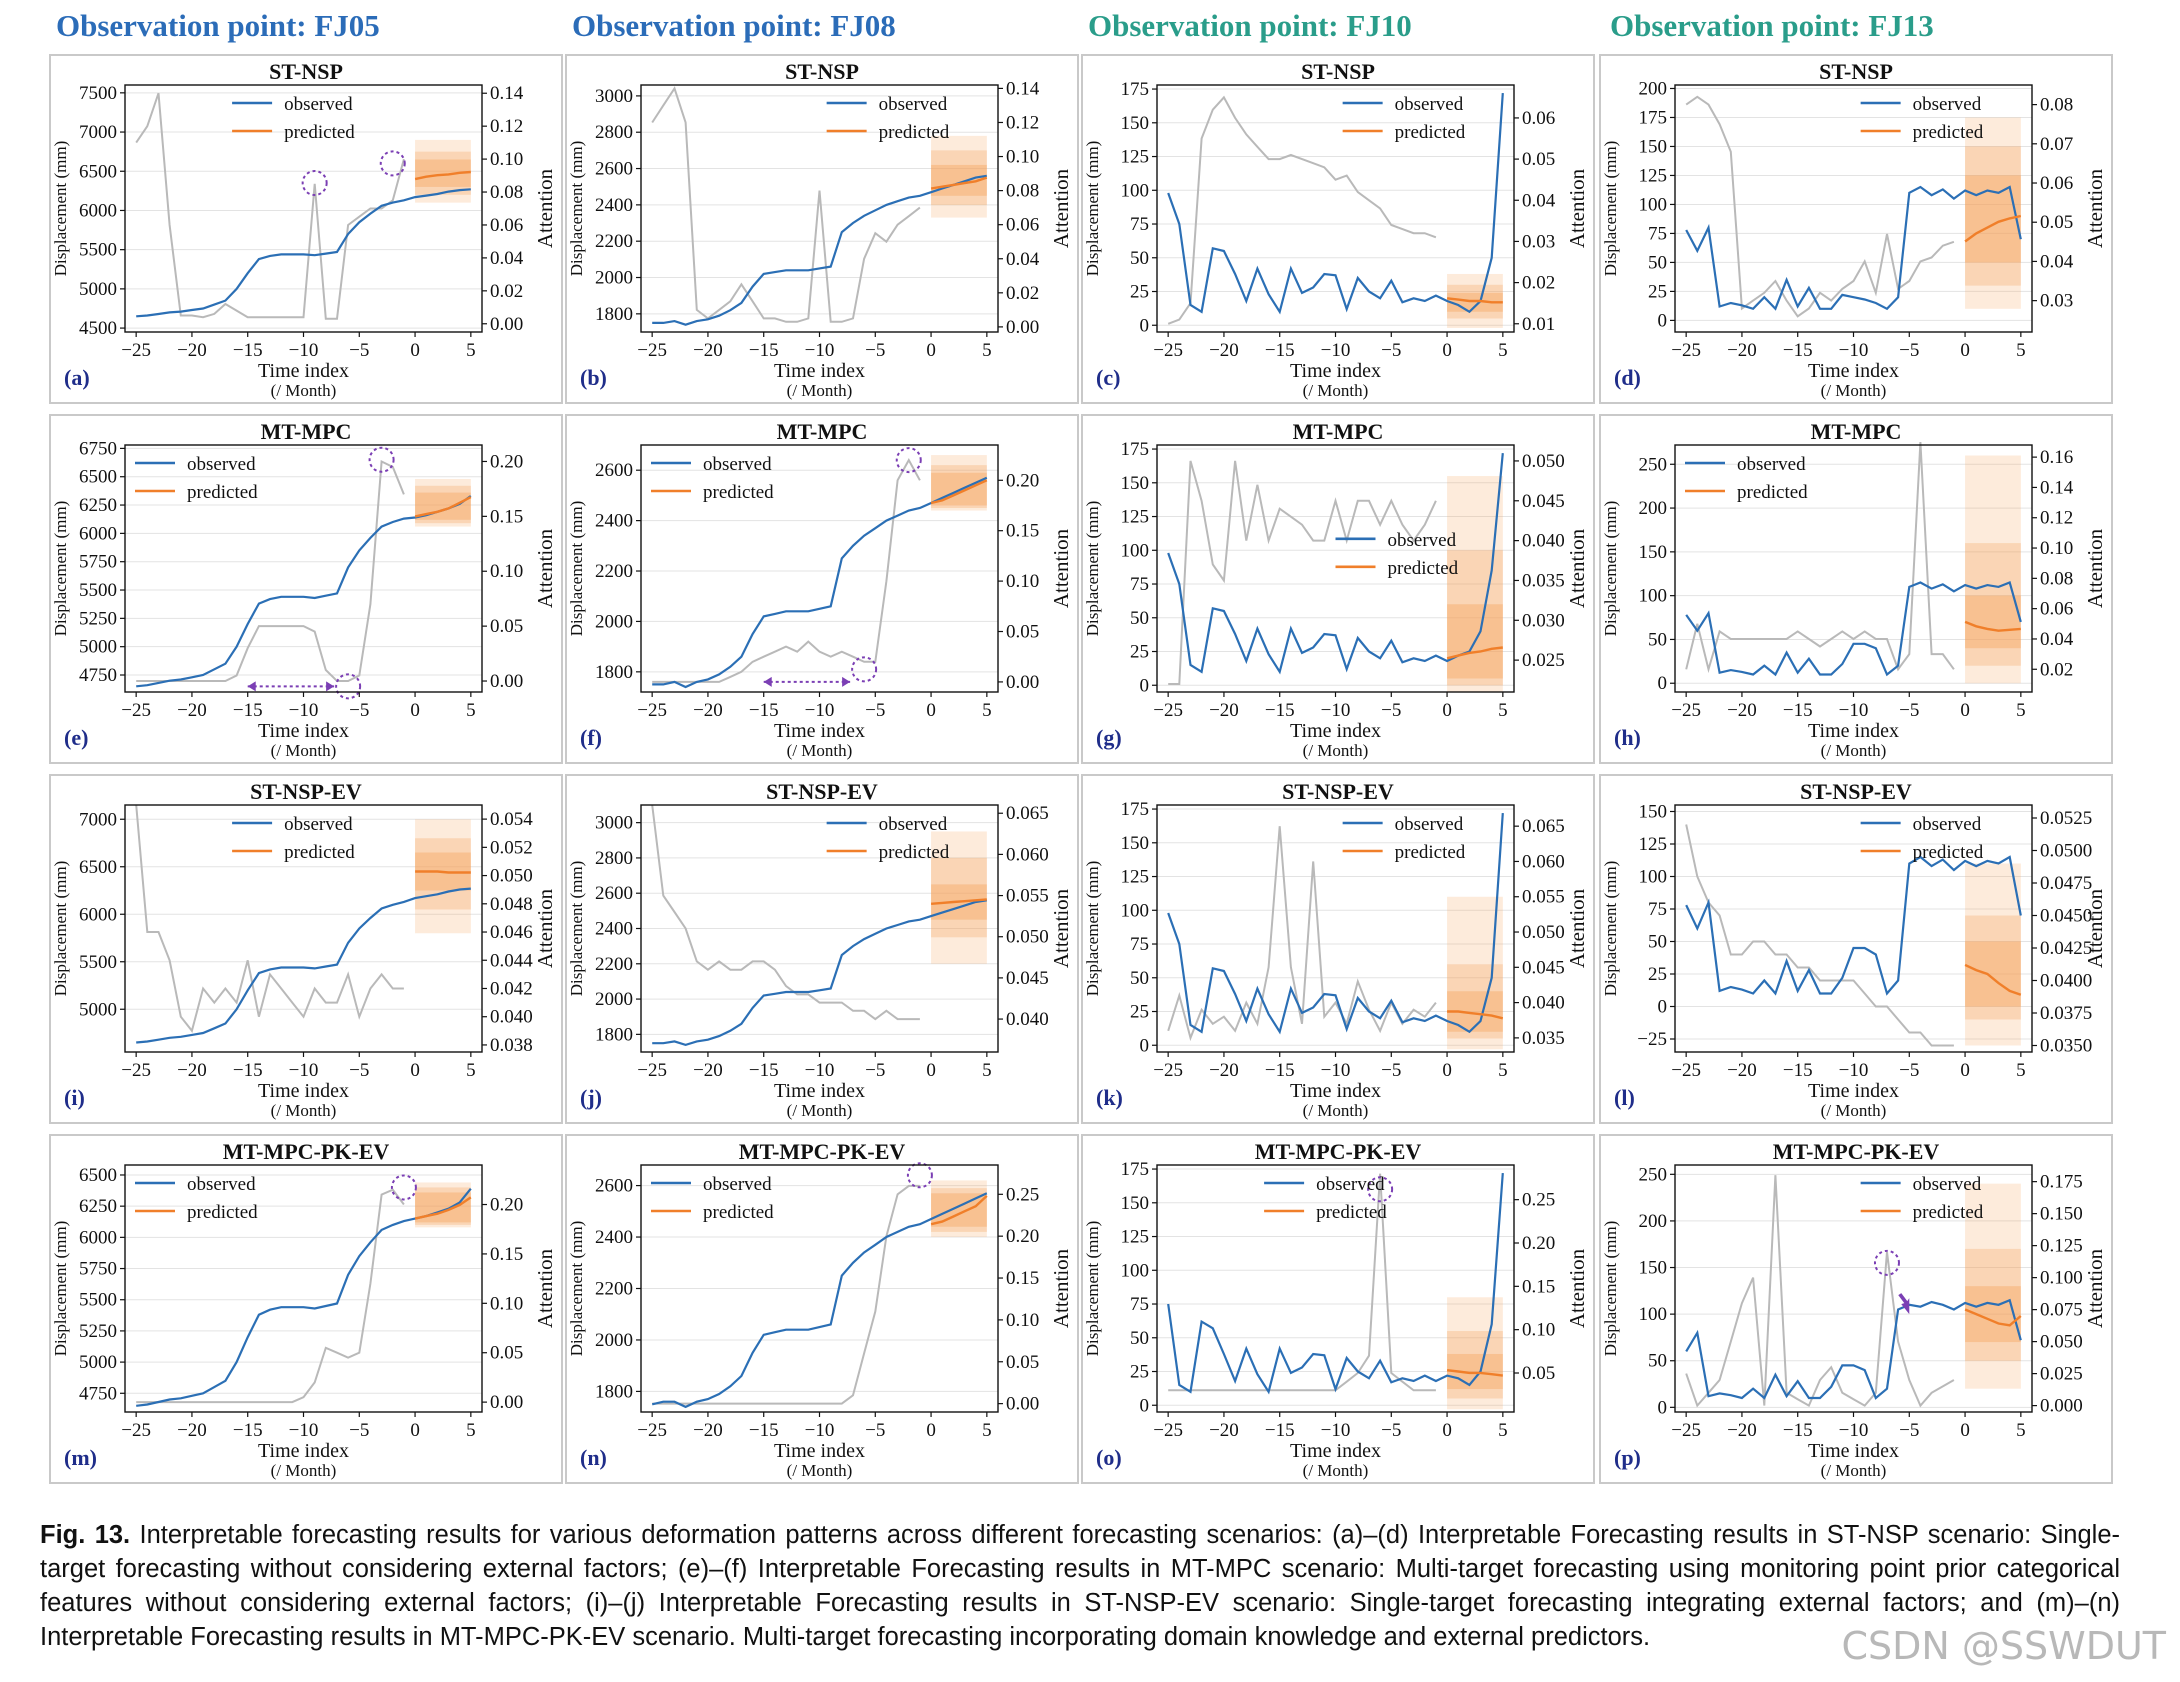 This screenshot has height=1682, width=2180. I want to click on y2-tick-label: 0.0450, so click(2066, 916).